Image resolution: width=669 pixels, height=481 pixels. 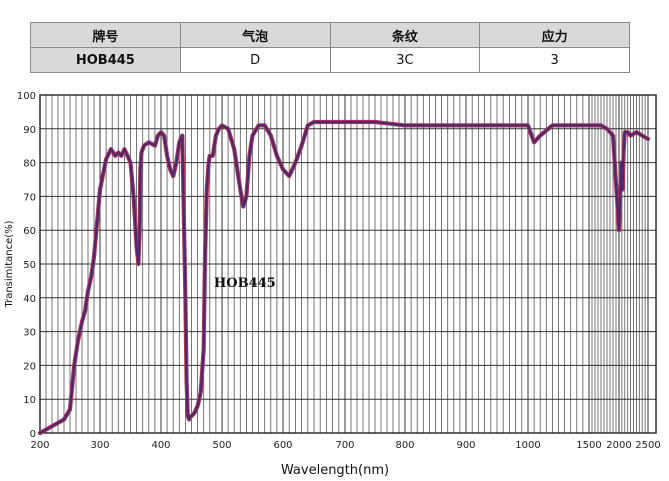 What do you see at coordinates (105, 35) in the screenshot?
I see `spec-header-grade: 牌号` at bounding box center [105, 35].